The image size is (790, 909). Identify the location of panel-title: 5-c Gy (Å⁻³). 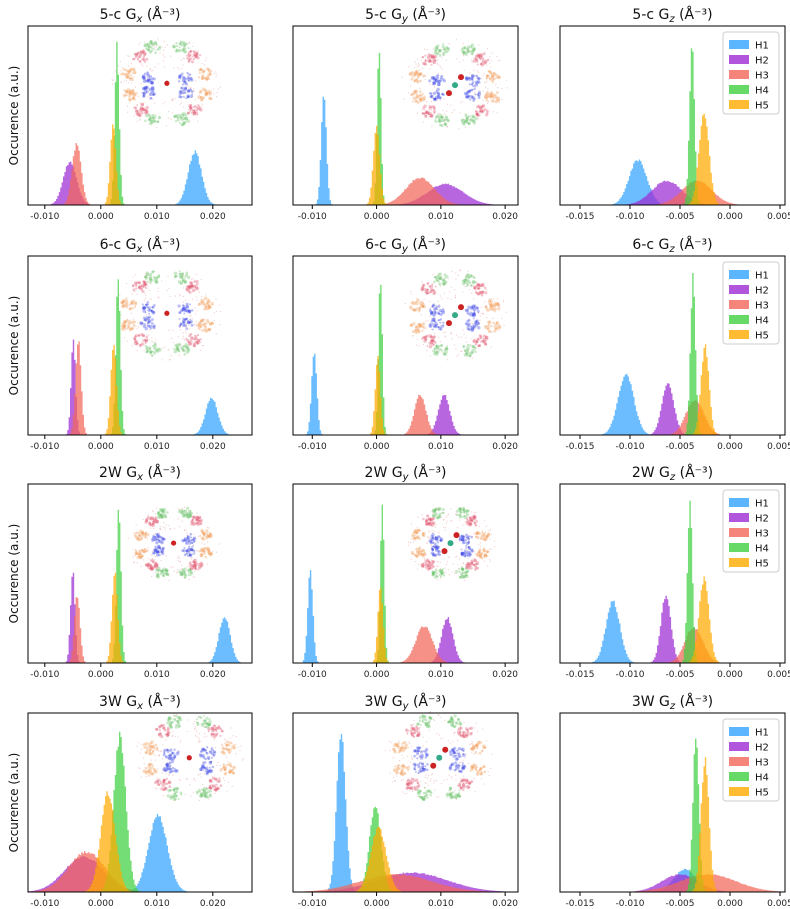
(405, 15).